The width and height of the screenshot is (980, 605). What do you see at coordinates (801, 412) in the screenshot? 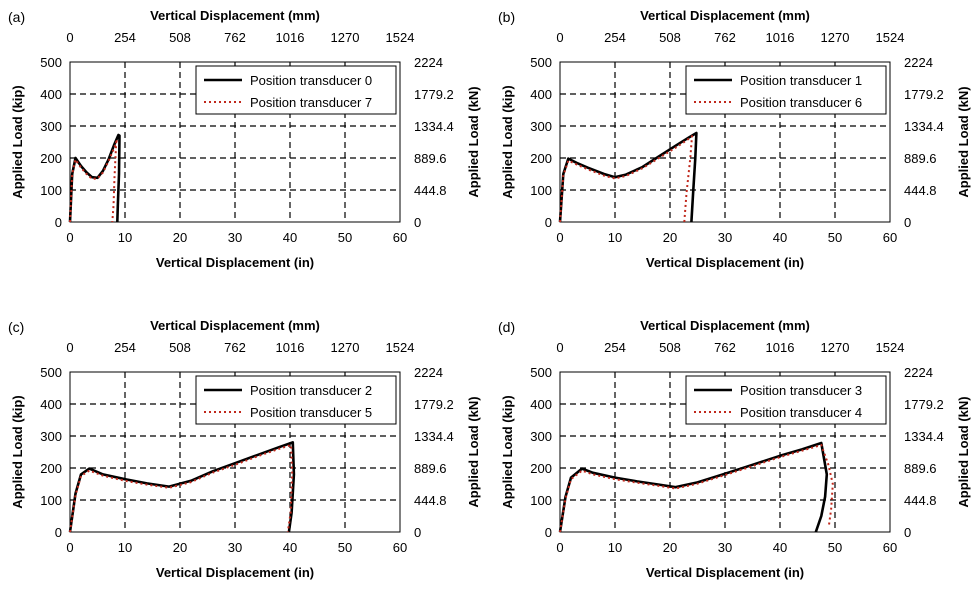
I see `legend-label: Position transducer 4` at bounding box center [801, 412].